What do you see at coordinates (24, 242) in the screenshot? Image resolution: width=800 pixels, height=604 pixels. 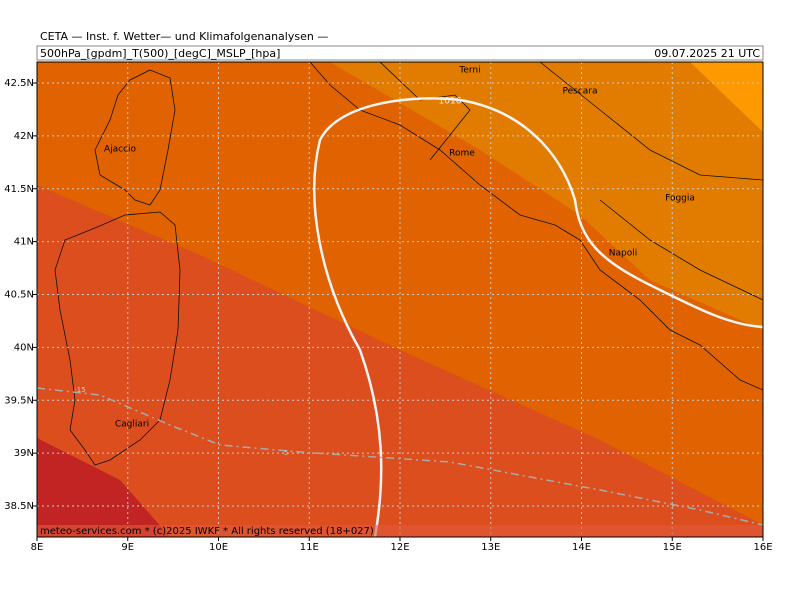 I see `lat-tick-label: 41N` at bounding box center [24, 242].